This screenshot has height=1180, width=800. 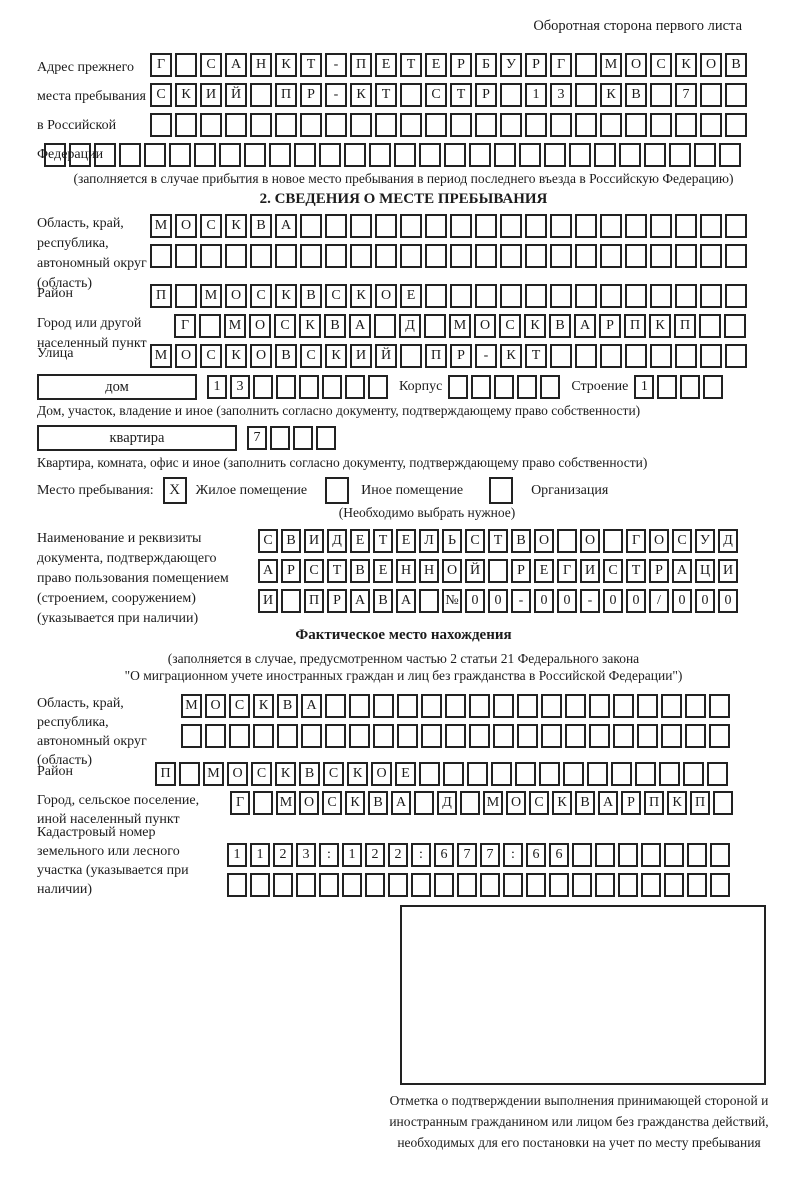 I want to click on form-cell: №, so click(x=452, y=601).